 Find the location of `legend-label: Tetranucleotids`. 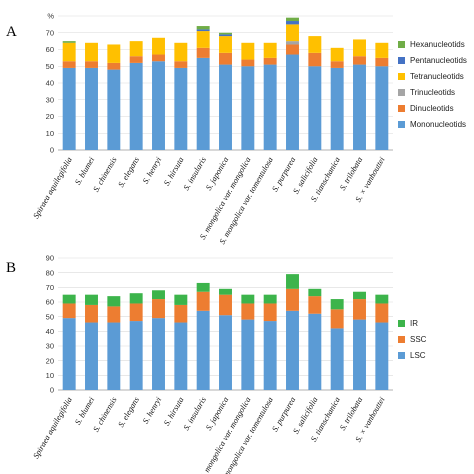

legend-label: Tetranucleotids is located at coordinates (437, 76).